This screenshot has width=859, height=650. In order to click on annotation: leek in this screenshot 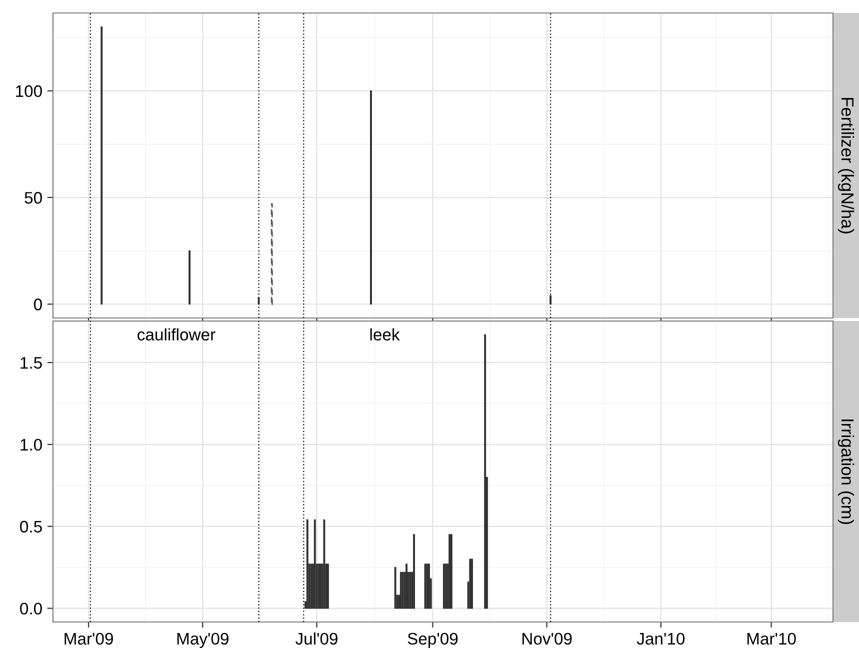, I will do `click(385, 334)`.